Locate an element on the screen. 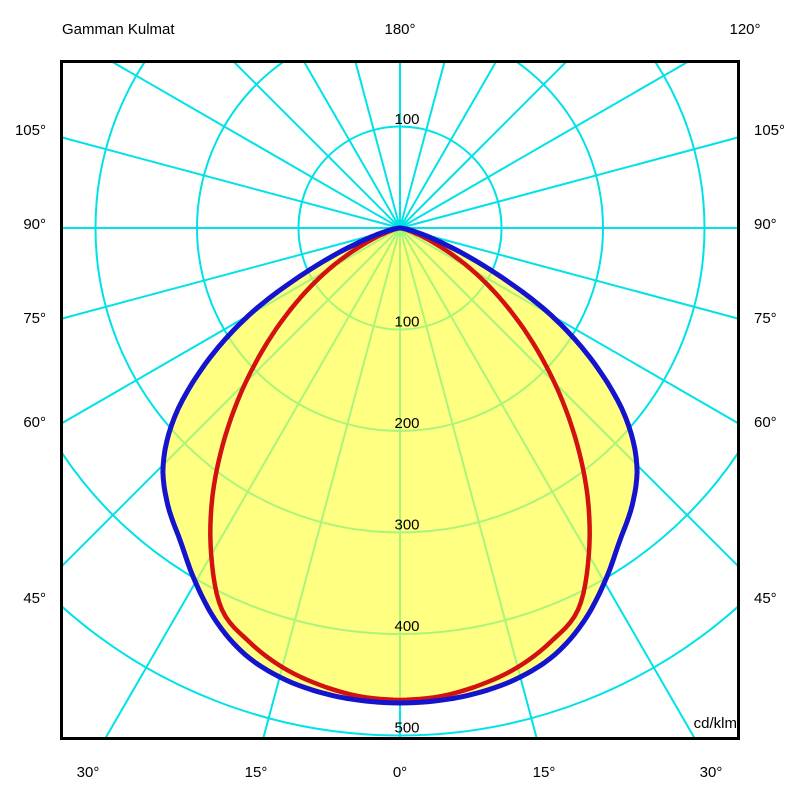  angle-label-bottom-3: 15° is located at coordinates (544, 772).